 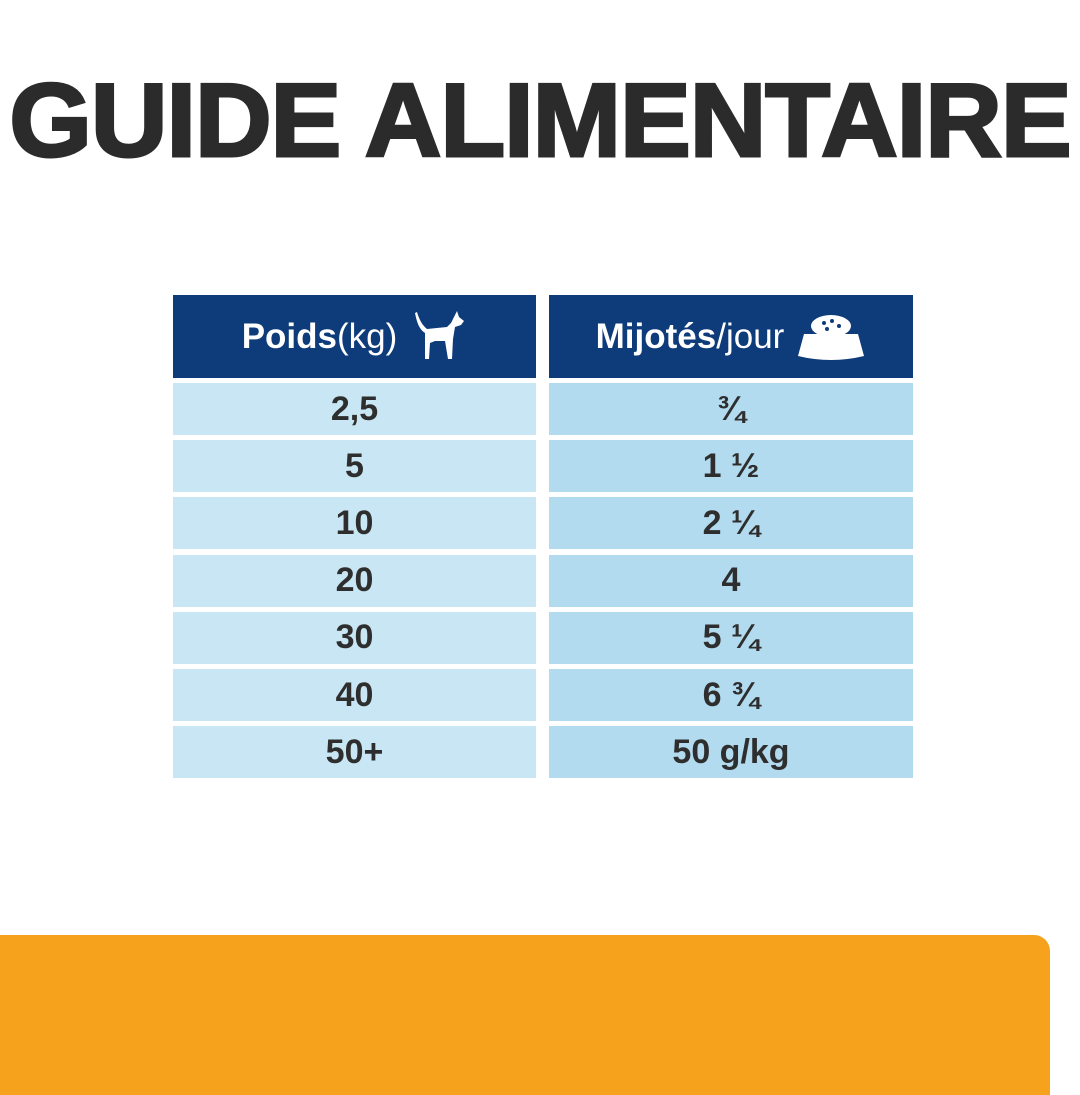 I want to click on header-portion-unit: /jour, so click(x=750, y=336).